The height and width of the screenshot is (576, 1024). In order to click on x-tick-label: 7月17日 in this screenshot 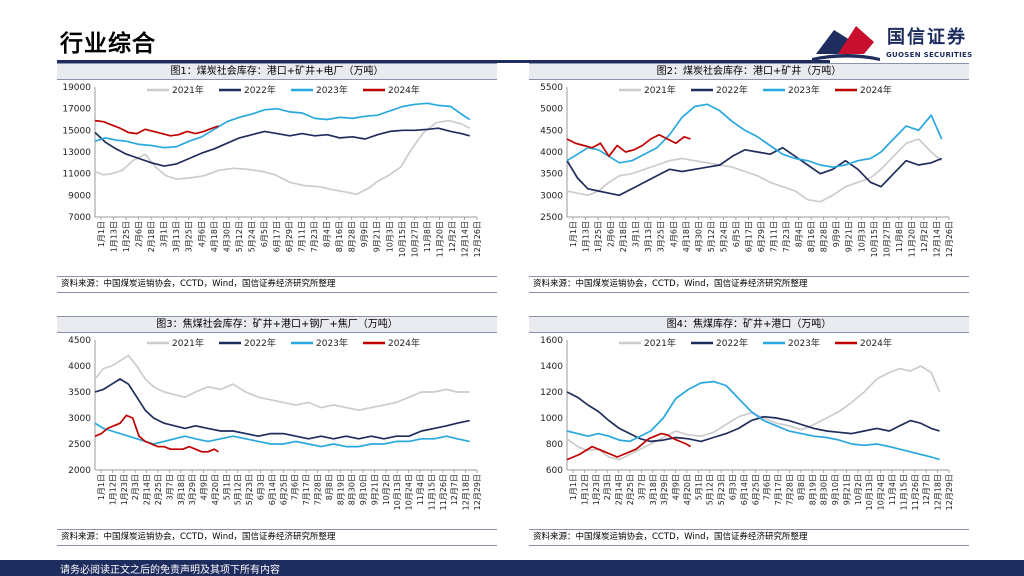, I will do `click(306, 489)`.